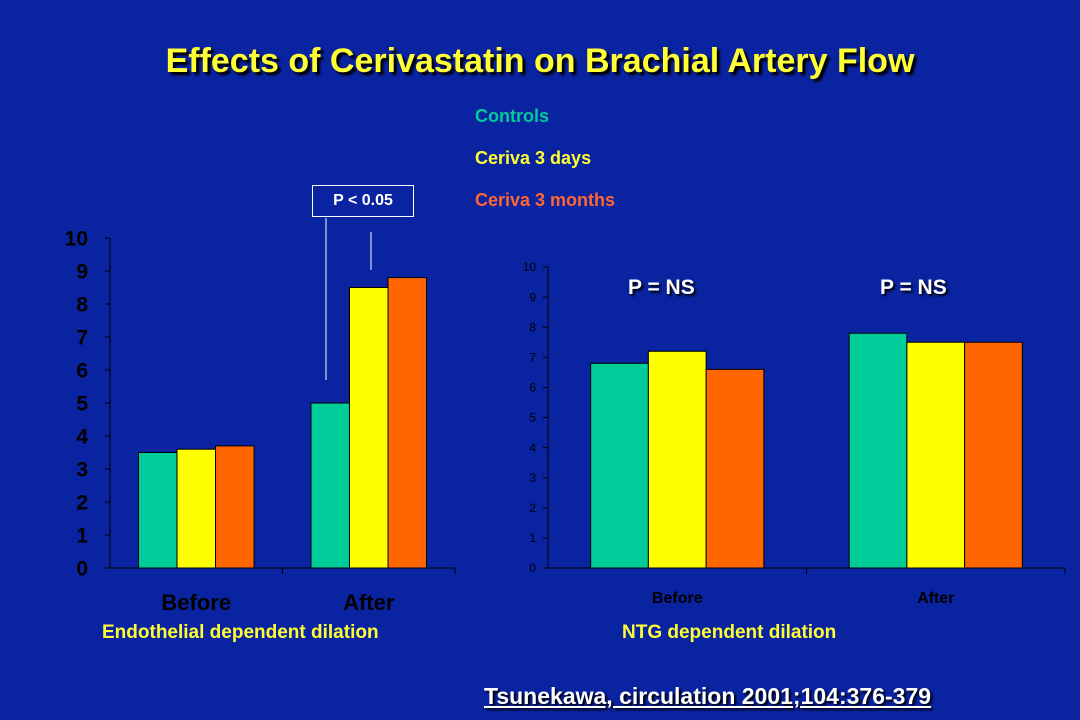 This screenshot has width=1080, height=720. What do you see at coordinates (348, 299) in the screenshot?
I see `p-value-pointer-lines` at bounding box center [348, 299].